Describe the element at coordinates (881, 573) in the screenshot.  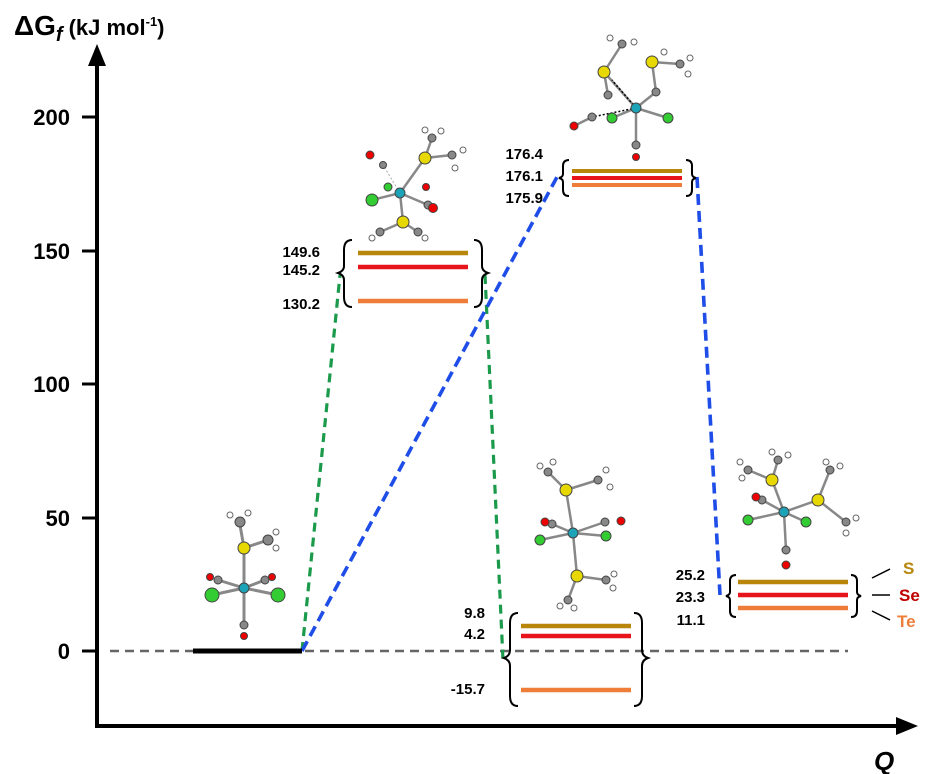
I see `legend-pointer-s` at that location.